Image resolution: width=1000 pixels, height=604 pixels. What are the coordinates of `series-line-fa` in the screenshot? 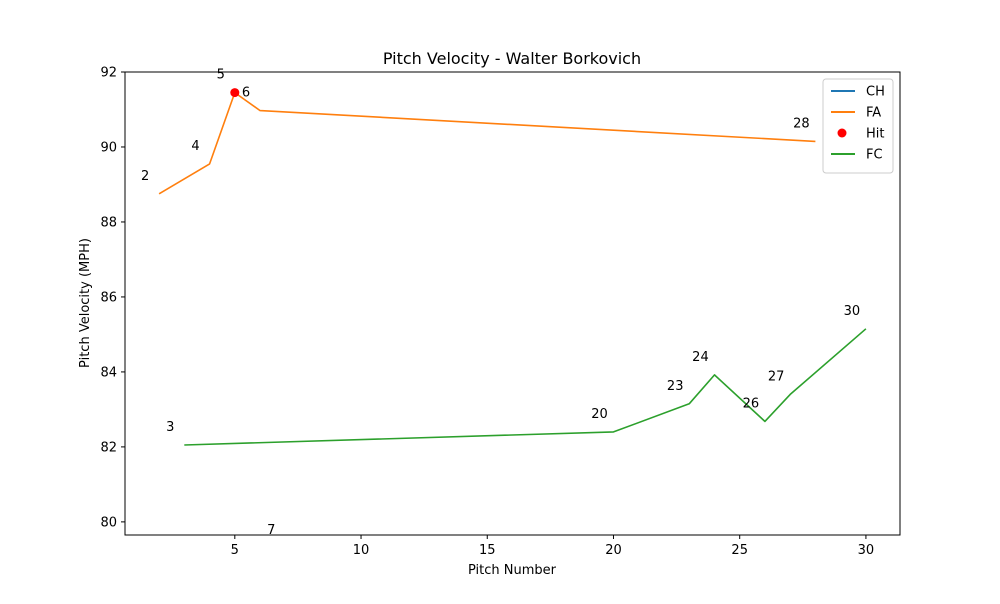 It's located at (487, 143).